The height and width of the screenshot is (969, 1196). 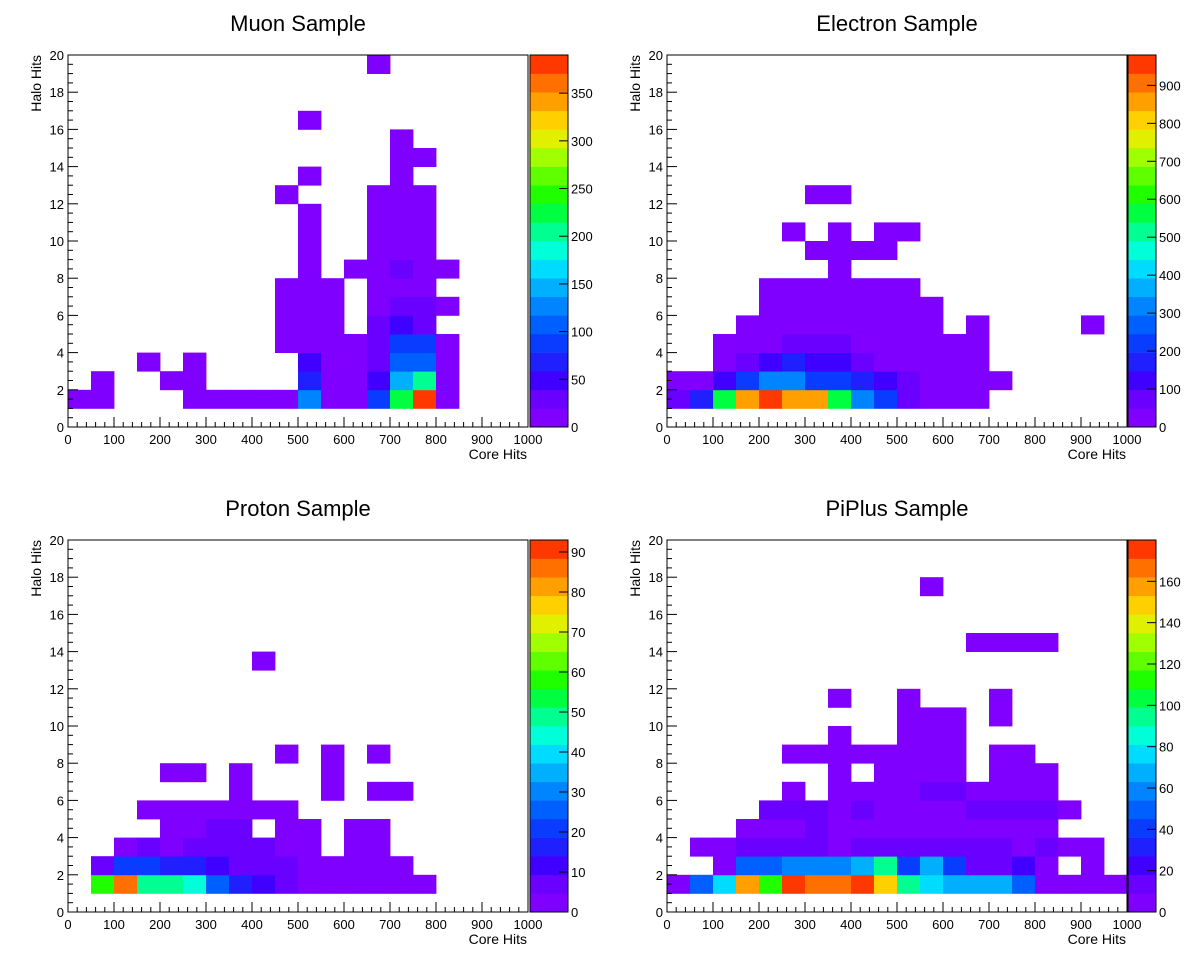 I want to click on colorbar-tick-label: 40, so click(x=1166, y=829).